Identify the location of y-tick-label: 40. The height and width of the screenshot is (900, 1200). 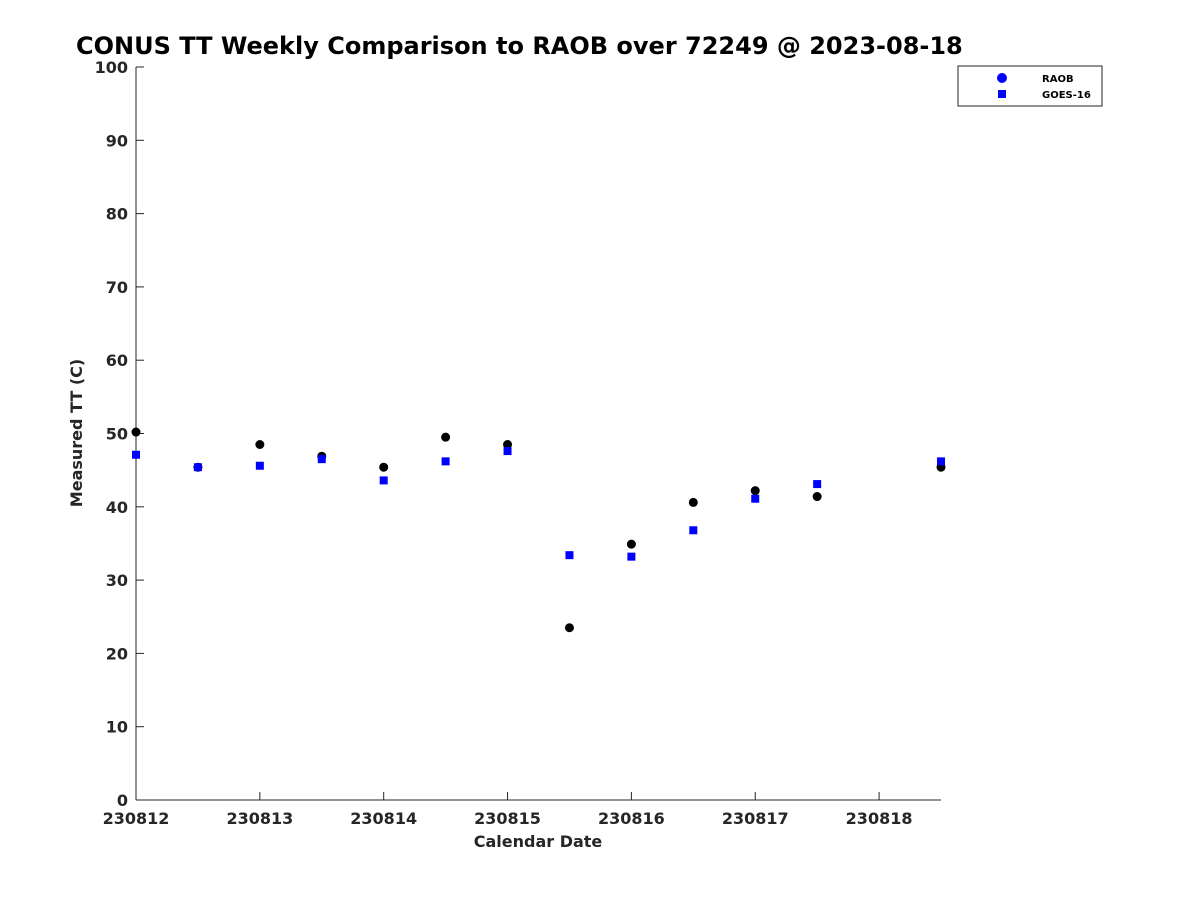
(117, 507).